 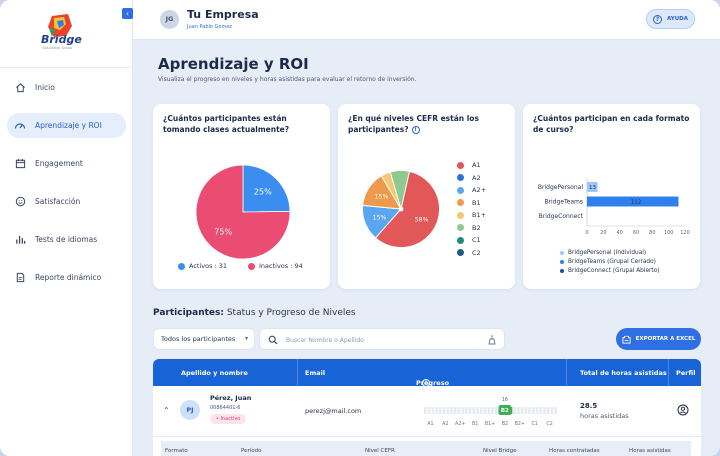 What do you see at coordinates (127, 13) in the screenshot?
I see `collapse-sidebar-button: ‹` at bounding box center [127, 13].